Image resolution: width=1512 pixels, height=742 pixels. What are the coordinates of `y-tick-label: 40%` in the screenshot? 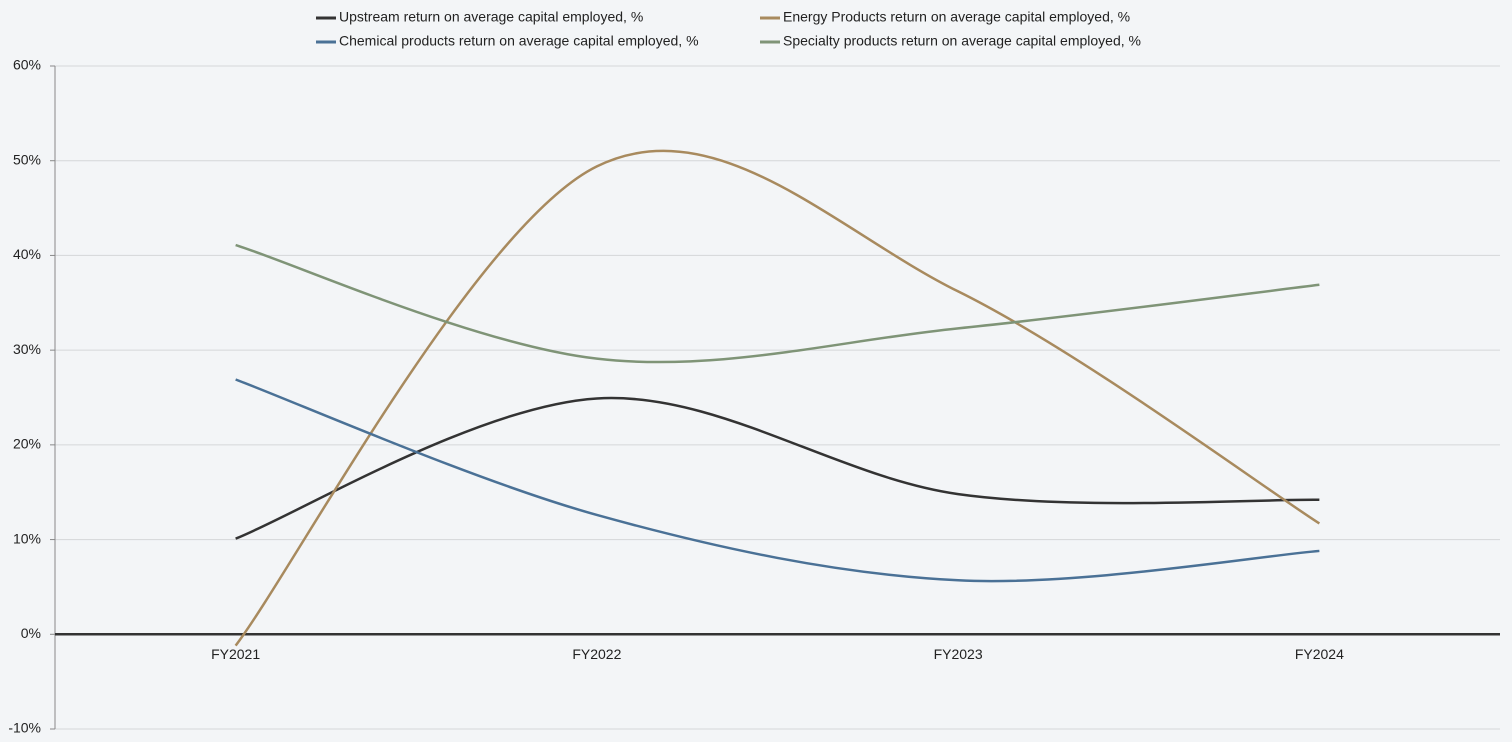 It's located at (27, 254).